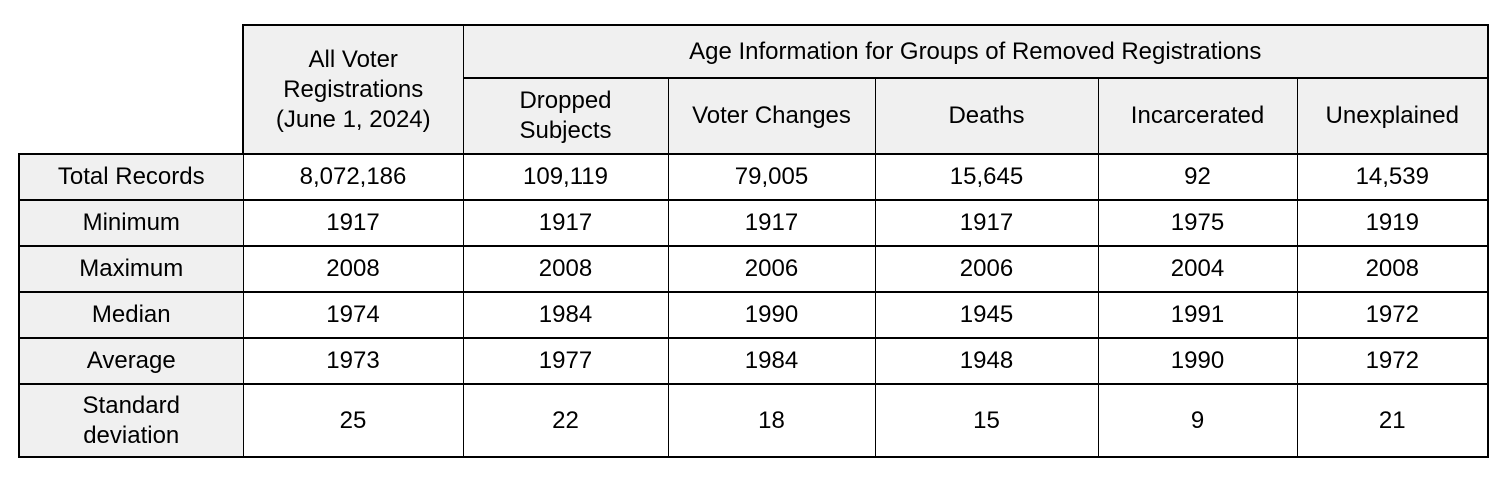 This screenshot has width=1500, height=482. I want to click on table-row-average: Average 1973 1977 1984 1948 1990 1972, so click(754, 361).